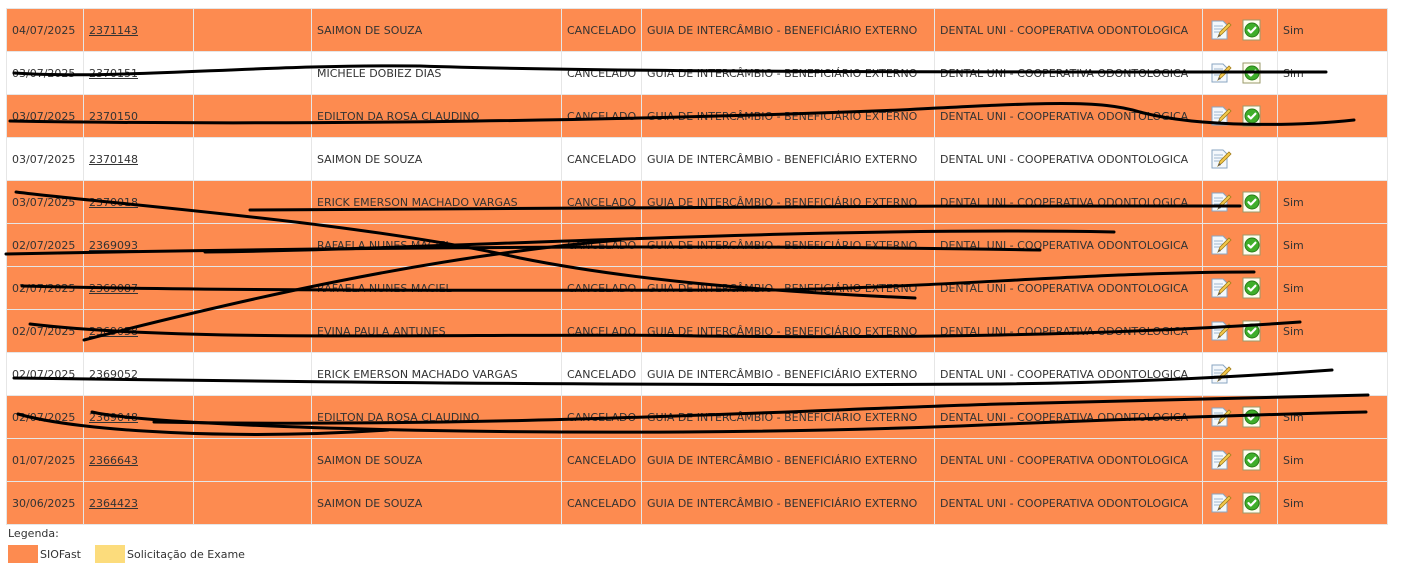 This screenshot has width=1409, height=563. What do you see at coordinates (113, 116) in the screenshot?
I see `guide-number-link: 2370150` at bounding box center [113, 116].